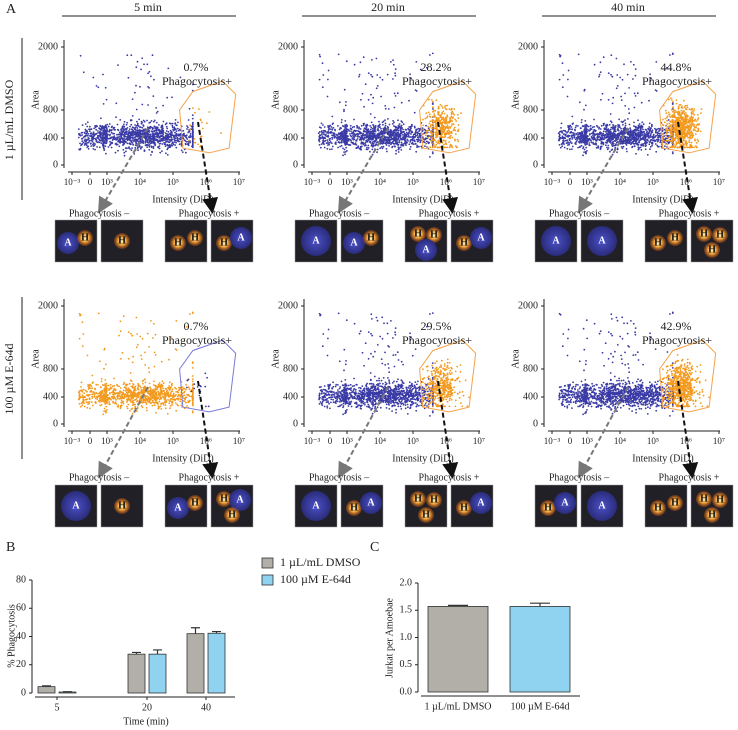 This screenshot has width=738, height=730. I want to click on y-axis-label: Area, so click(275, 100).